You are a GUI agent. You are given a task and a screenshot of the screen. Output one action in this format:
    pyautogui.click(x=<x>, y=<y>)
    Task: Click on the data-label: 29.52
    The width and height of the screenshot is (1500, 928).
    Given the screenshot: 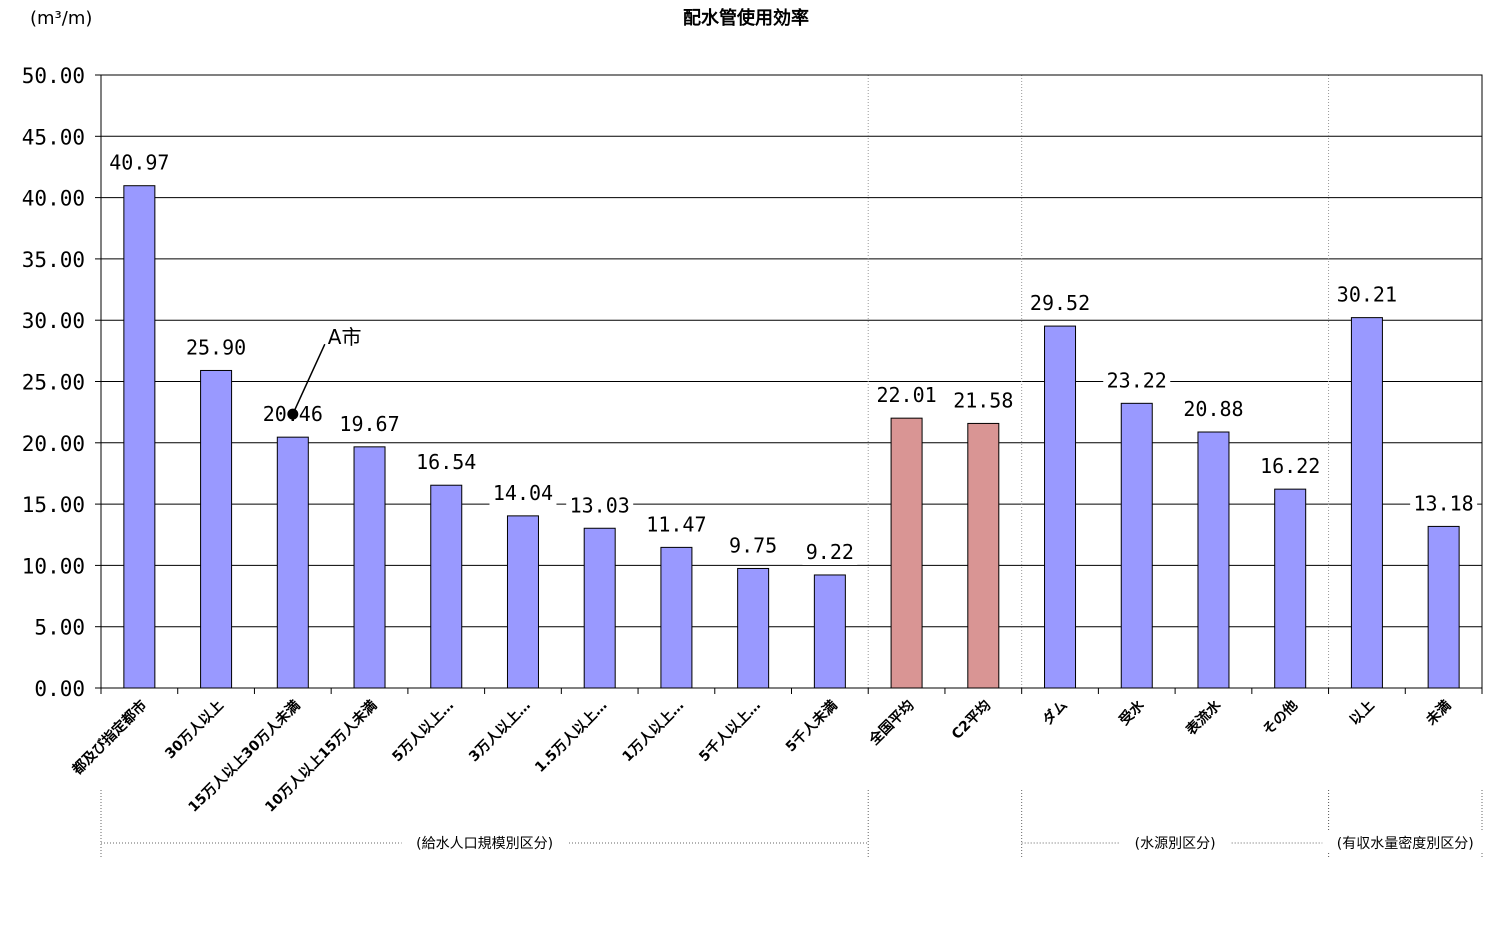 What is the action you would take?
    pyautogui.click(x=1060, y=303)
    